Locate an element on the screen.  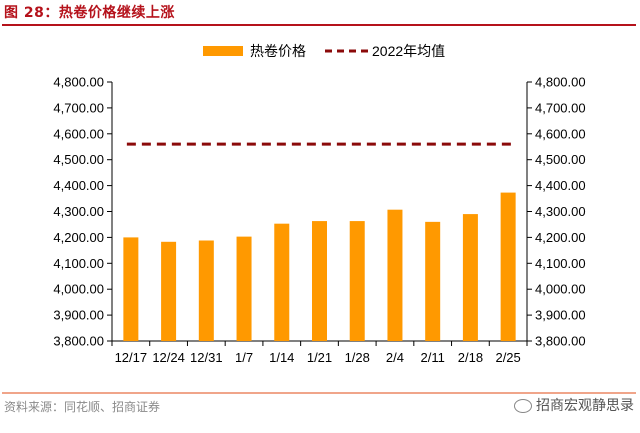
legend-label-line: 2022年均值 is located at coordinates (408, 51).